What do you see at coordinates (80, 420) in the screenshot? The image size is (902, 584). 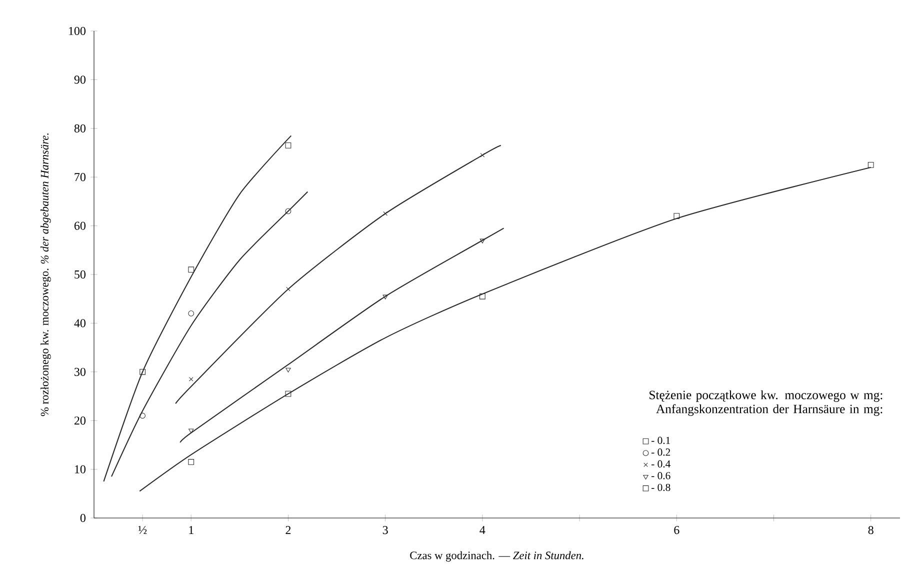 I see `y-tick-label: 20` at bounding box center [80, 420].